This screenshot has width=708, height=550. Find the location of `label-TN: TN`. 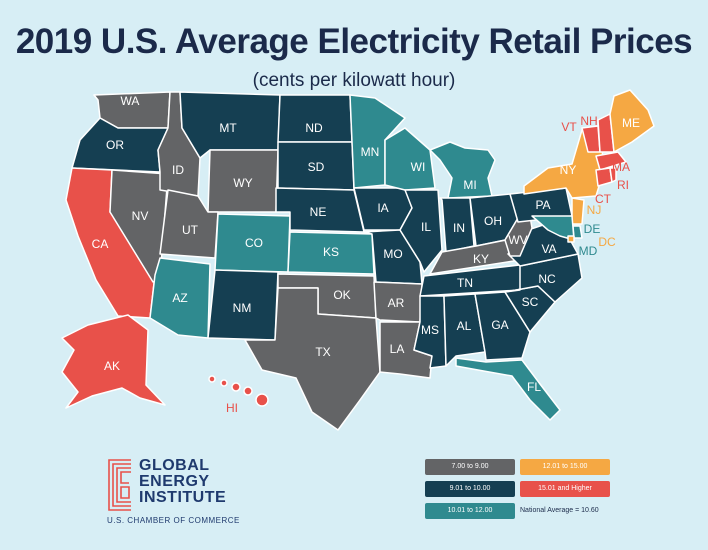

label-TN: TN is located at coordinates (465, 283).